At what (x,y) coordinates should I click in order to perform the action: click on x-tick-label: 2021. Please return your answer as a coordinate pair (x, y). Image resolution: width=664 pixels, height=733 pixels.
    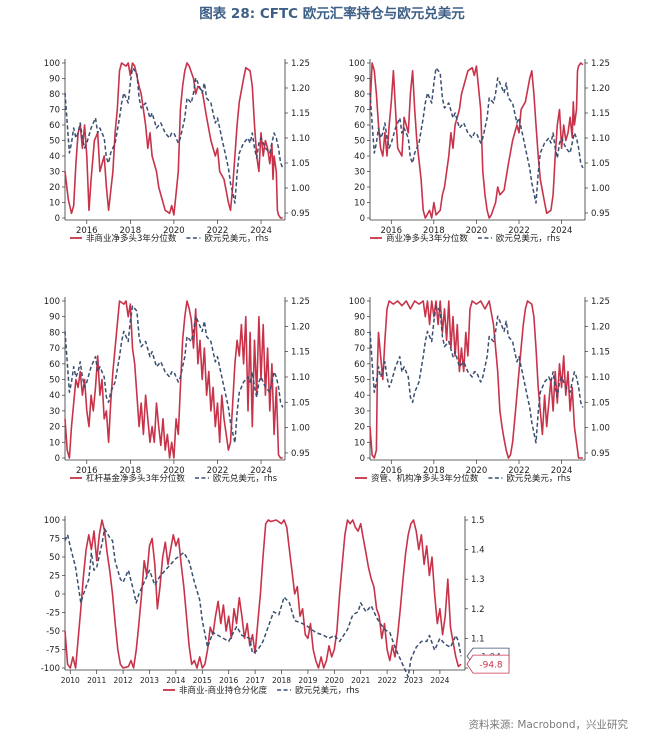
    Looking at the image, I should click on (360, 680).